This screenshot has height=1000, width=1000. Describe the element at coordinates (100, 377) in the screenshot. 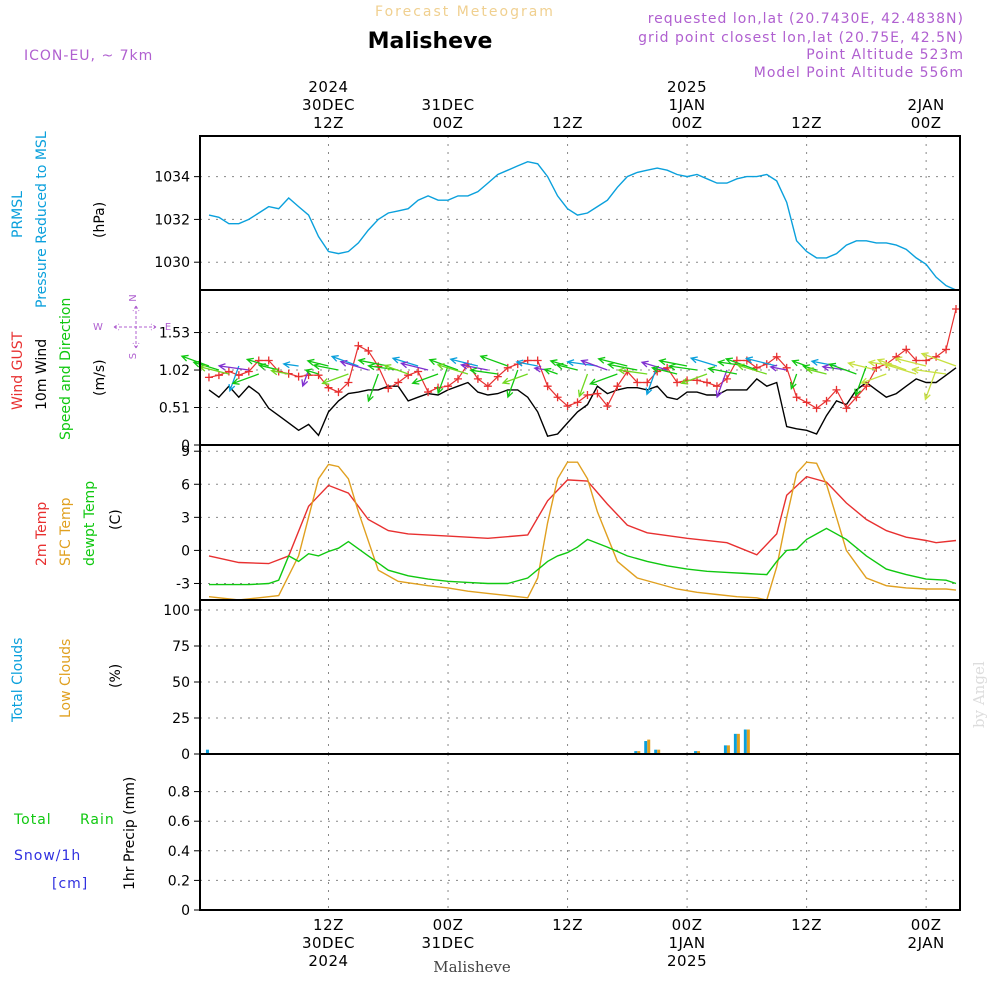

I see `wind-unit: (m/s)` at that location.